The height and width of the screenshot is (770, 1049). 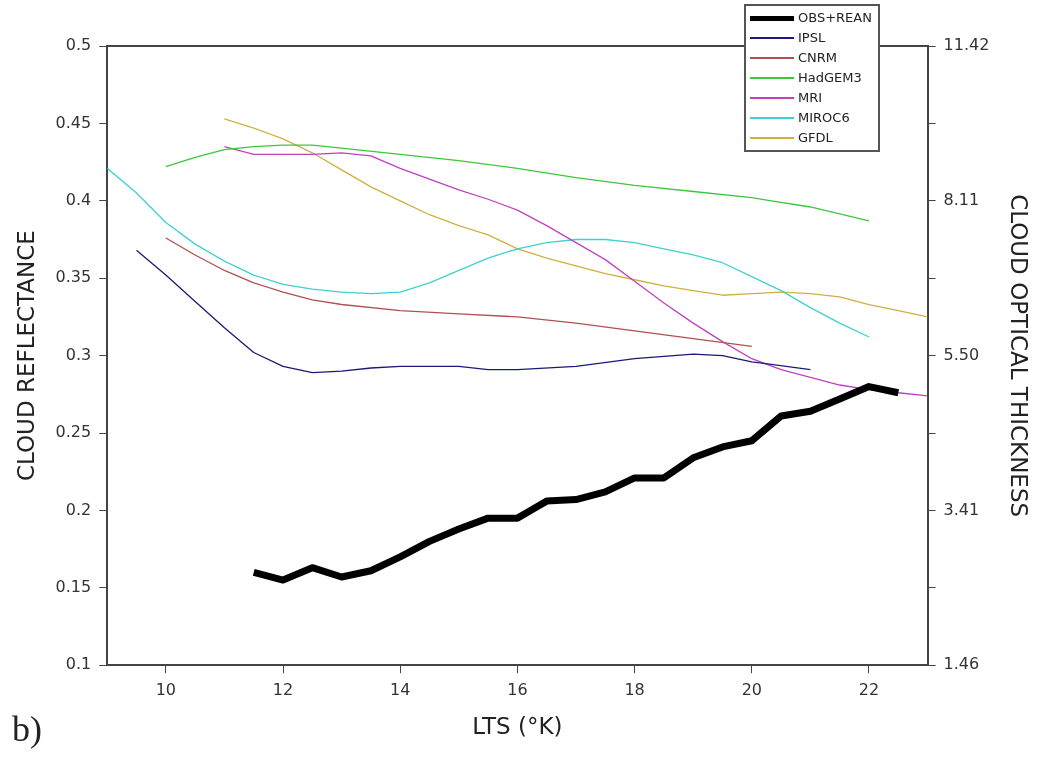 What do you see at coordinates (73, 432) in the screenshot?
I see `y-tick-label: 0.25` at bounding box center [73, 432].